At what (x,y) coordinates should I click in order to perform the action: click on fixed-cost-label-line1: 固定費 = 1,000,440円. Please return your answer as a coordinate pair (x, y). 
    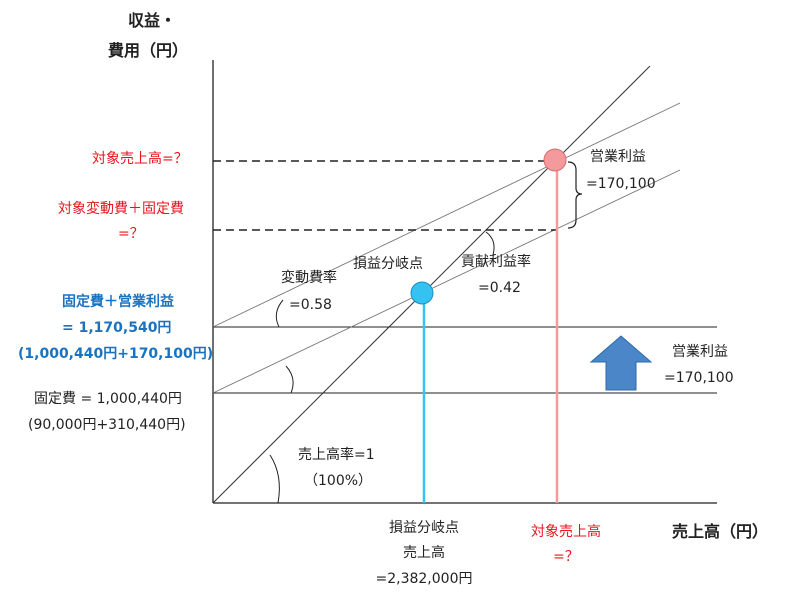
    Looking at the image, I should click on (108, 399).